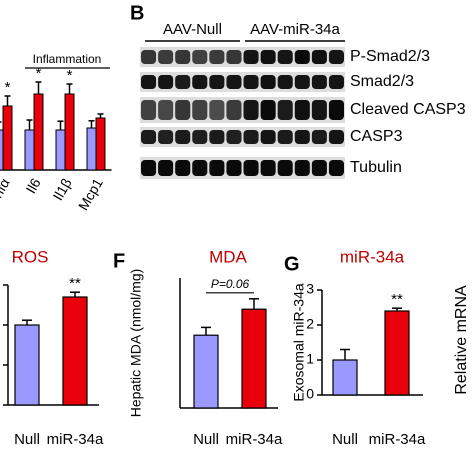  Describe the element at coordinates (230, 284) in the screenshot. I see `bracket-label: P=0.06` at that location.